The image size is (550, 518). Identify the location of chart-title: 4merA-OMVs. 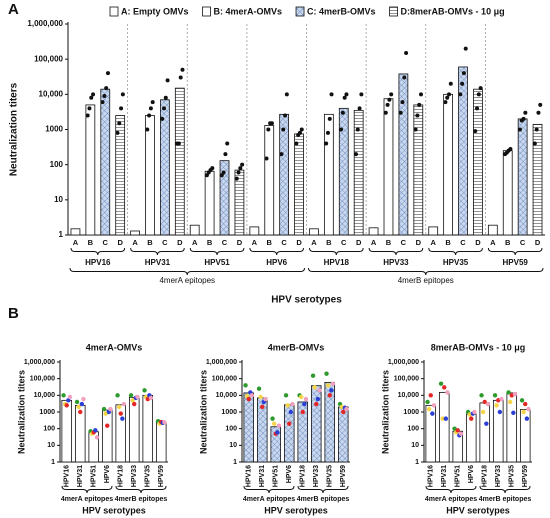
(114, 347).